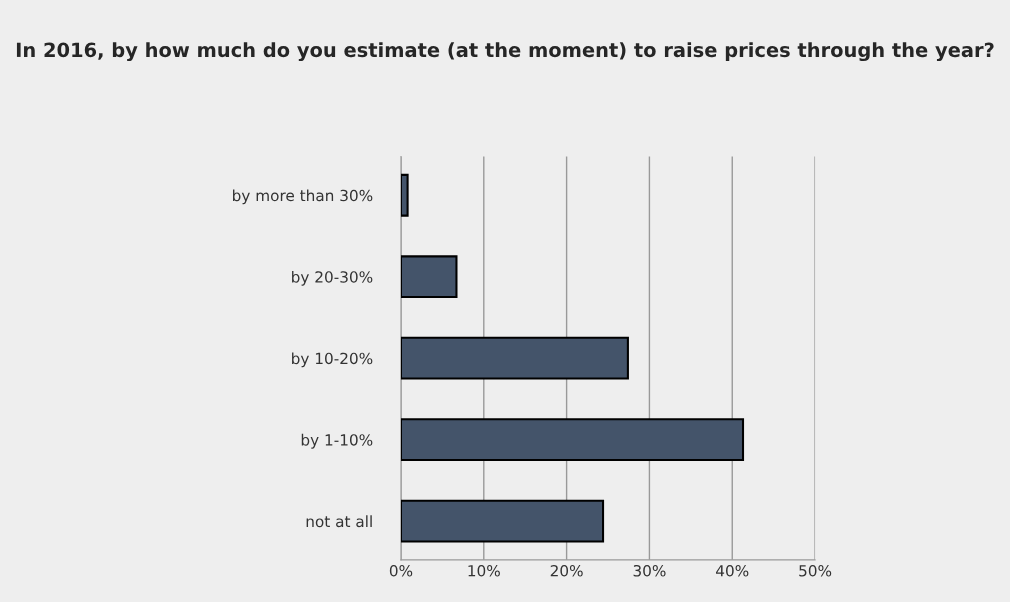  Describe the element at coordinates (815, 570) in the screenshot. I see `x-tick-label: 50%` at that location.